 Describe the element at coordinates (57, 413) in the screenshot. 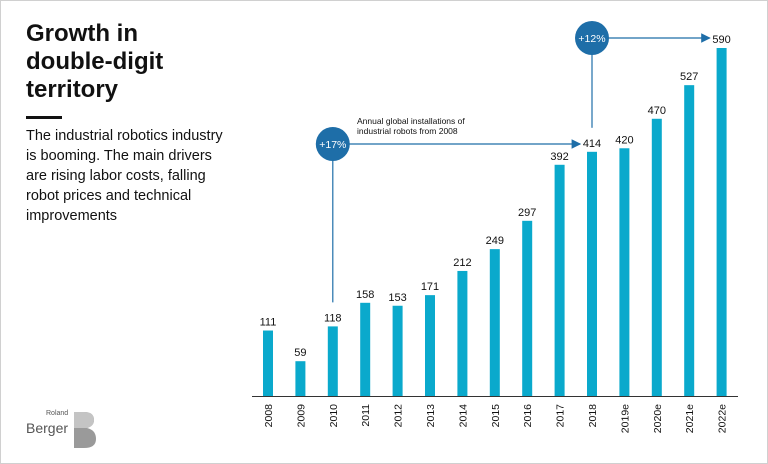

I see `logo-text-roland: Roland` at that location.